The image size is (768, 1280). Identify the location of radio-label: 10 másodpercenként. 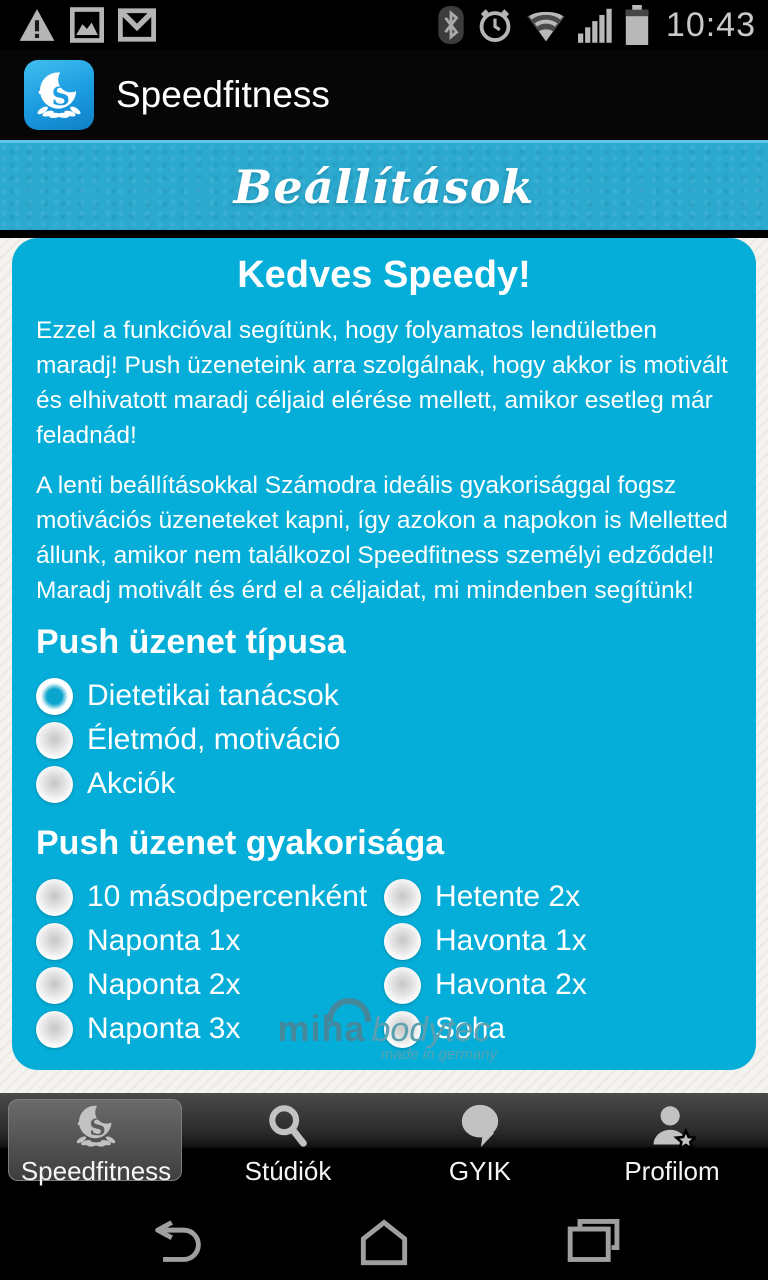
(227, 896).